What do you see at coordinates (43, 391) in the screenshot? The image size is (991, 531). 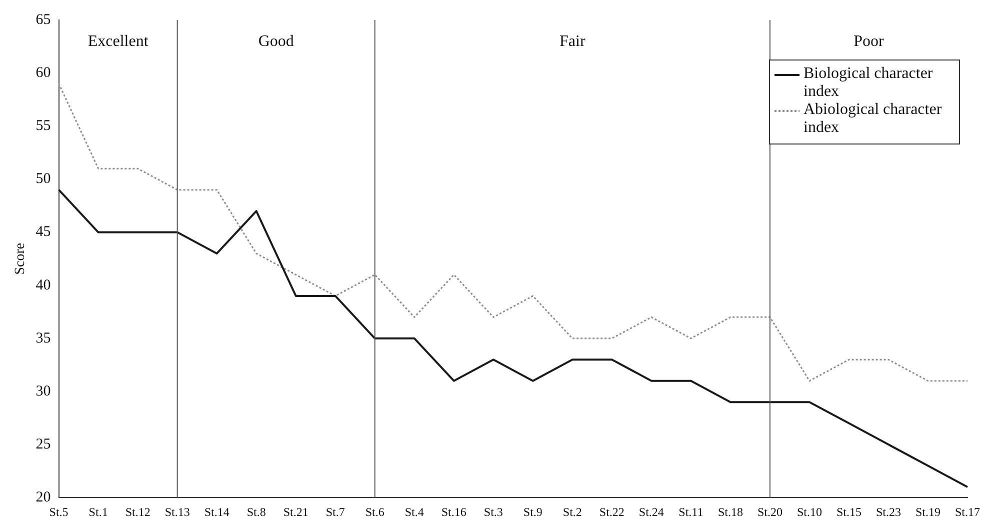 I see `y-tick-label: 30` at bounding box center [43, 391].